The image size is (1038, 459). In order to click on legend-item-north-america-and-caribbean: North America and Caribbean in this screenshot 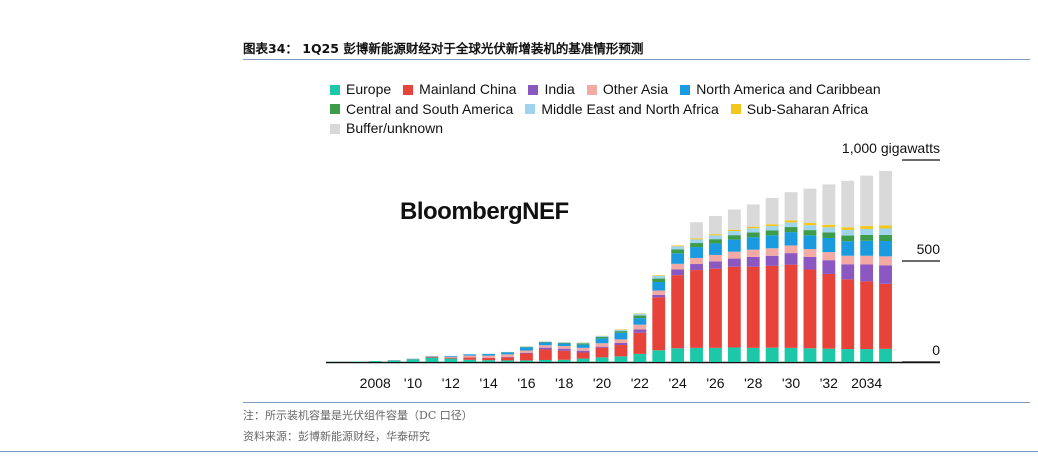, I will do `click(780, 89)`.